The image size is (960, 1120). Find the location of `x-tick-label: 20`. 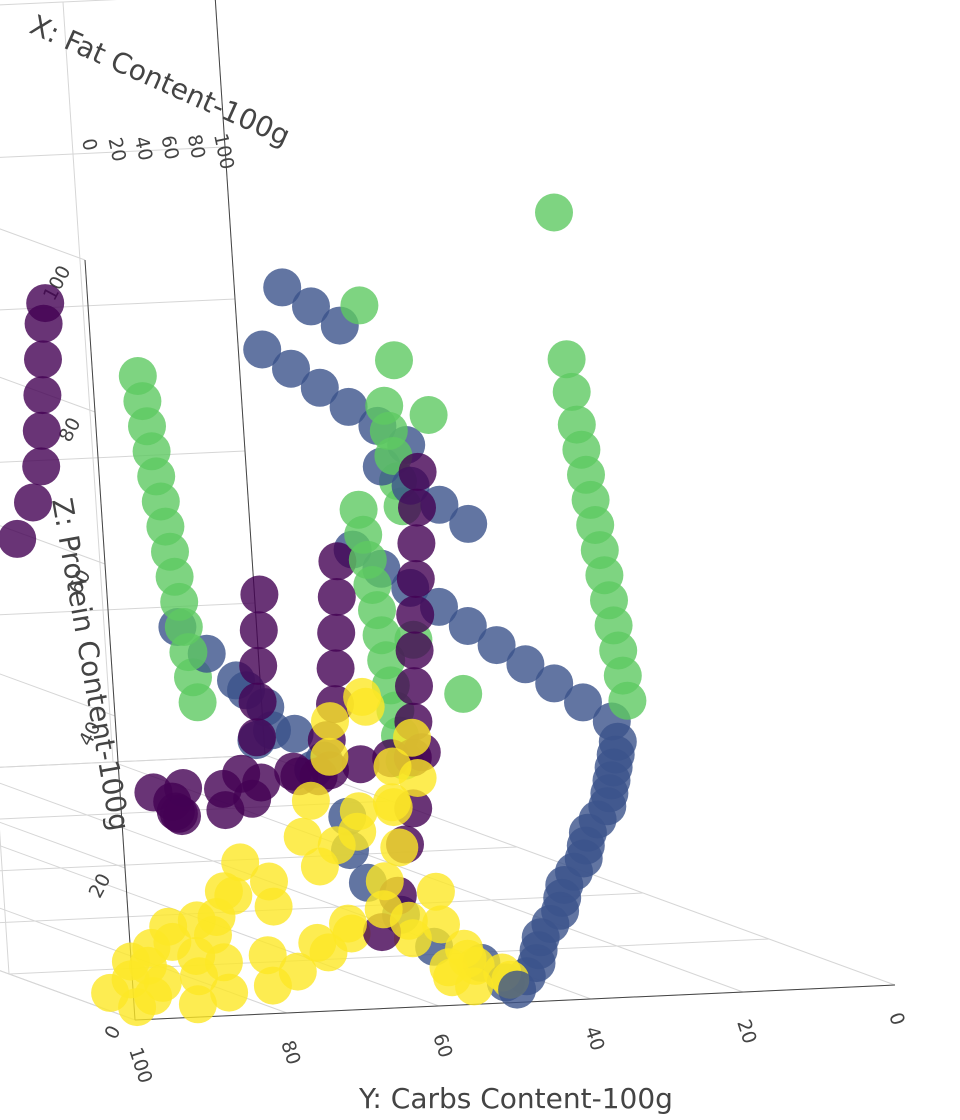

x-tick-label: 20 is located at coordinates (117, 149).